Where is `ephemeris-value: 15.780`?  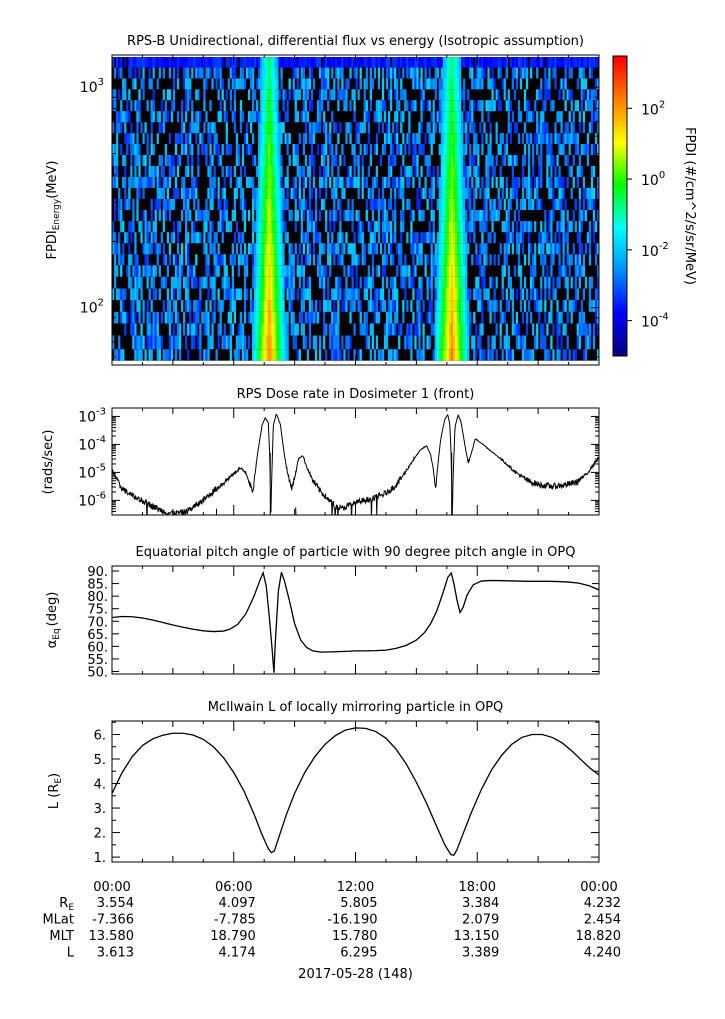 ephemeris-value: 15.780 is located at coordinates (355, 936).